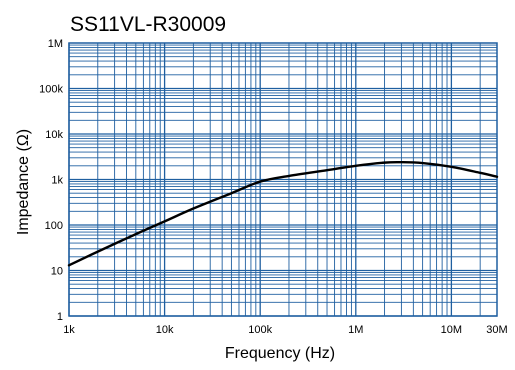 Image resolution: width=515 pixels, height=370 pixels. Describe the element at coordinates (69, 330) in the screenshot. I see `x-tick-label: 1k` at that location.